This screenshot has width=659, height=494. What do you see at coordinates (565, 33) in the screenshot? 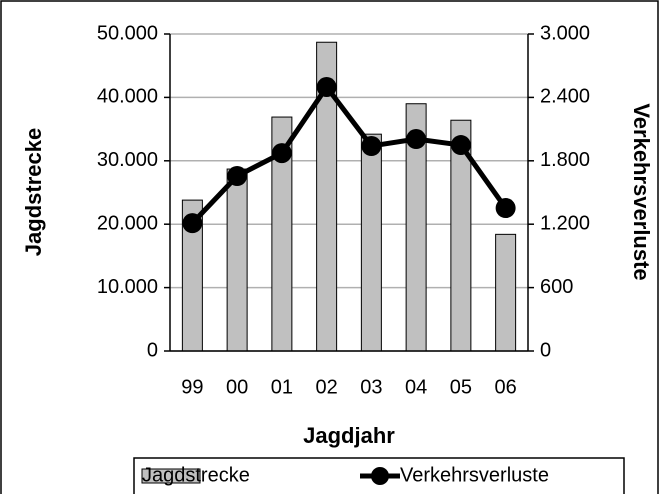
I see `y2-tick-label: 3.000` at bounding box center [565, 33].